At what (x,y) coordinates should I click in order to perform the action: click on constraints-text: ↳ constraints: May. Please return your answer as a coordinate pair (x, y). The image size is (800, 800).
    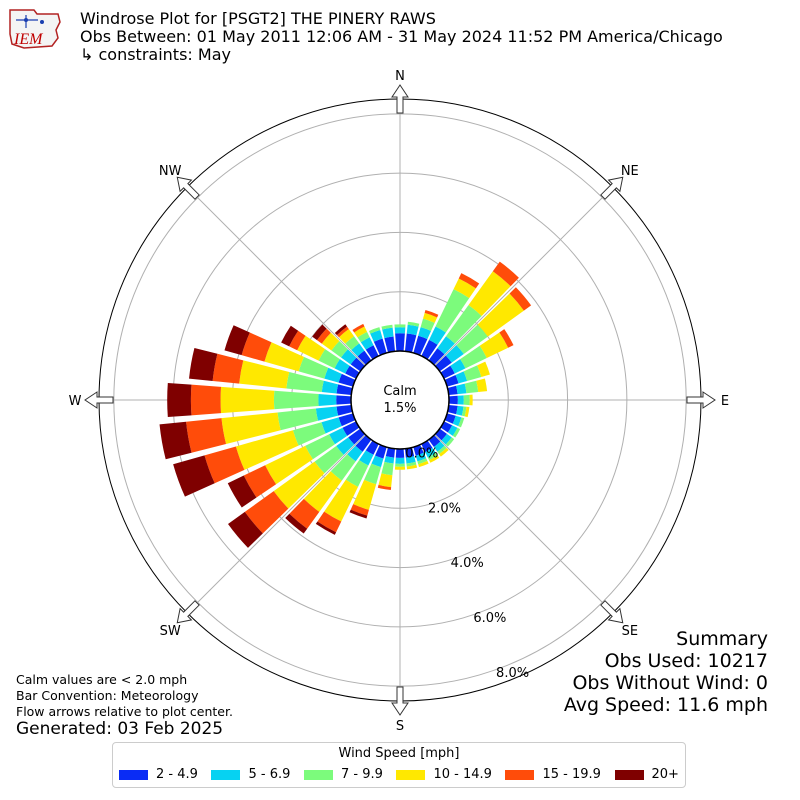
    Looking at the image, I should click on (155, 54).